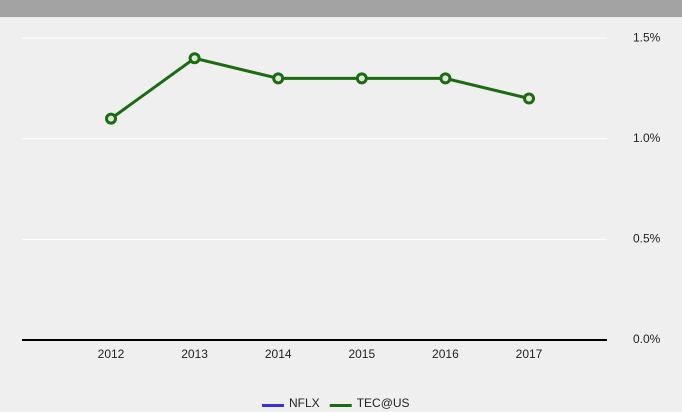 The width and height of the screenshot is (682, 412). Describe the element at coordinates (194, 354) in the screenshot. I see `x-tick-label: 2013` at that location.